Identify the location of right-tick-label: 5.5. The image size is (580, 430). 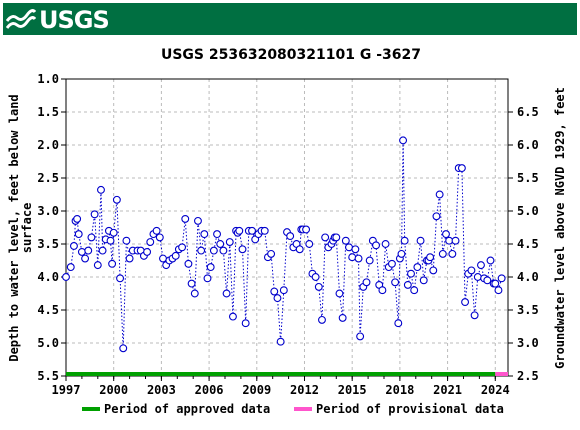
(528, 178).